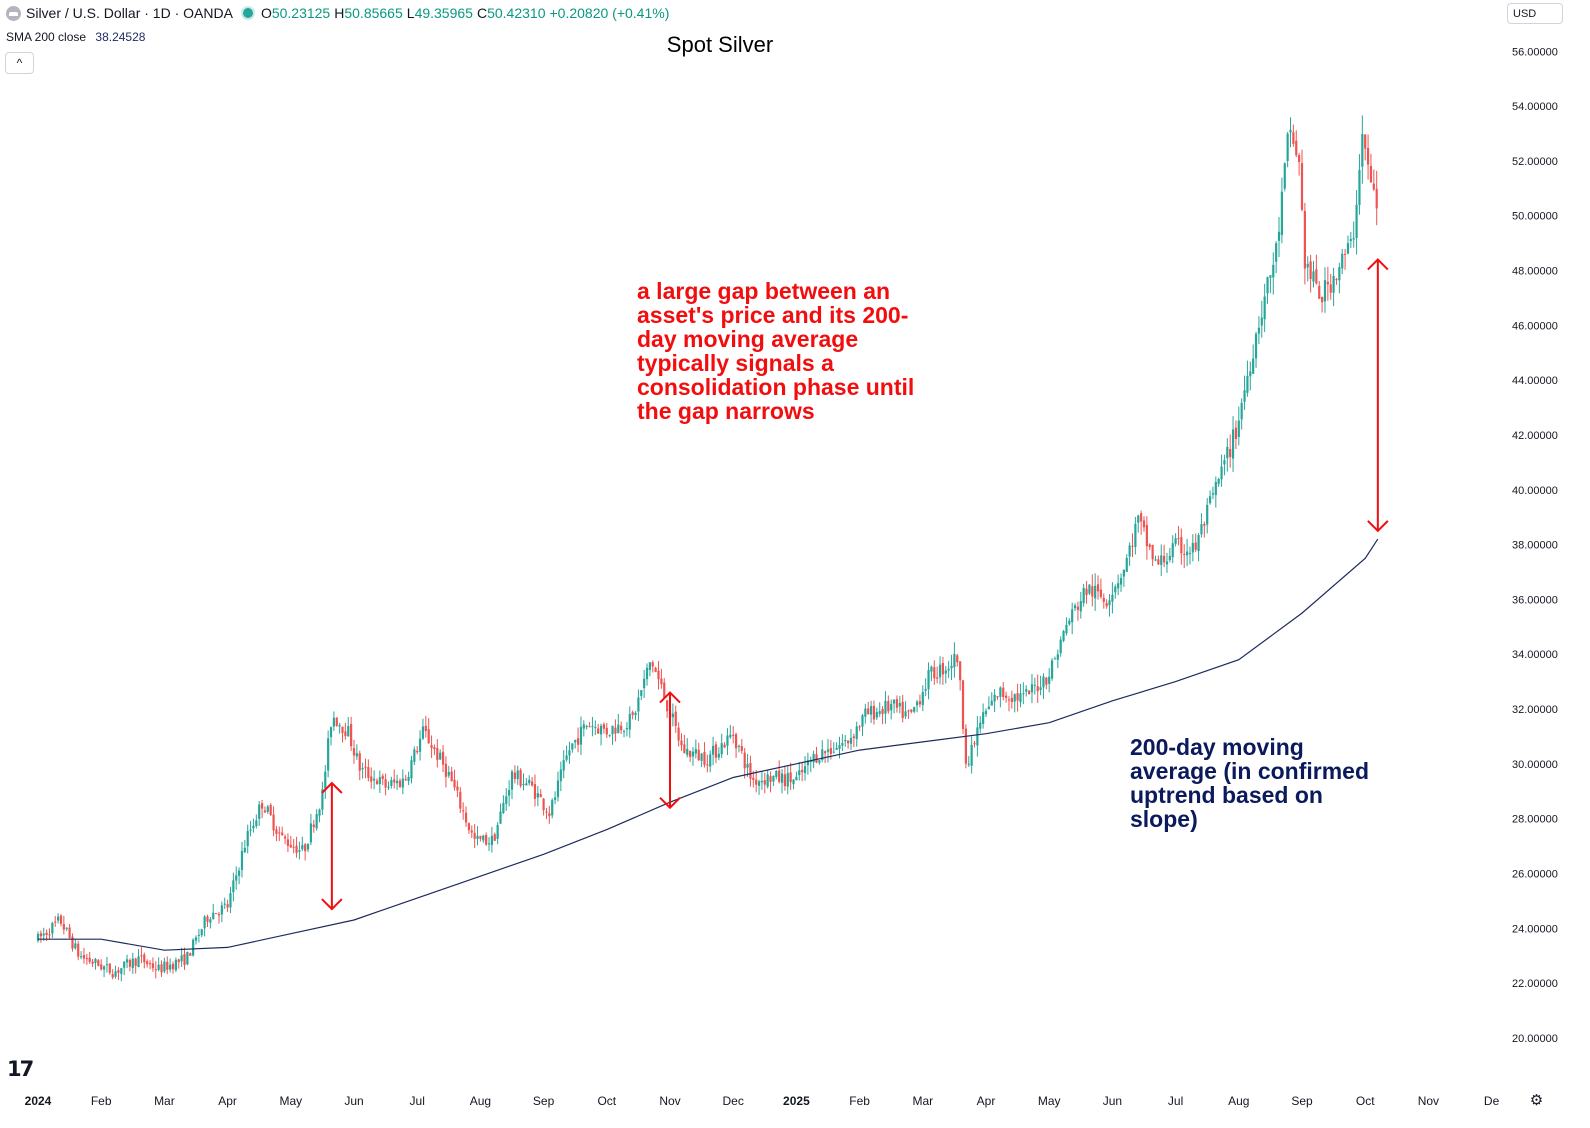  Describe the element at coordinates (46, 37) in the screenshot. I see `indicator-label: SMA 200 close` at that location.